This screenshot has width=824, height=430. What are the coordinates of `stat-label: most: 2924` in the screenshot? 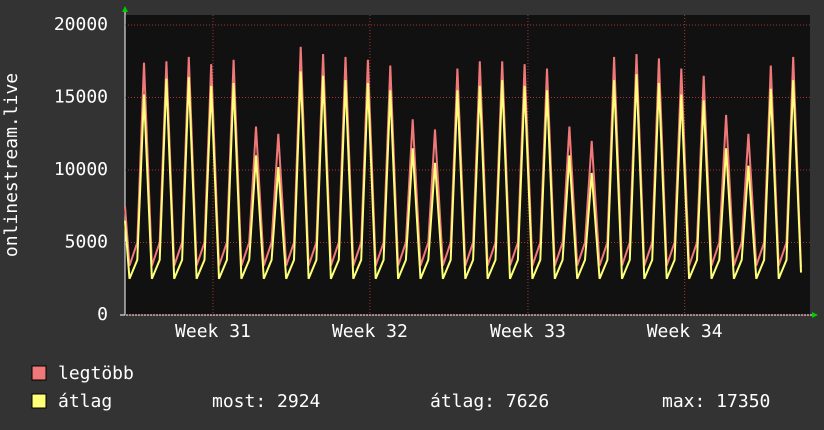 It's located at (266, 401).